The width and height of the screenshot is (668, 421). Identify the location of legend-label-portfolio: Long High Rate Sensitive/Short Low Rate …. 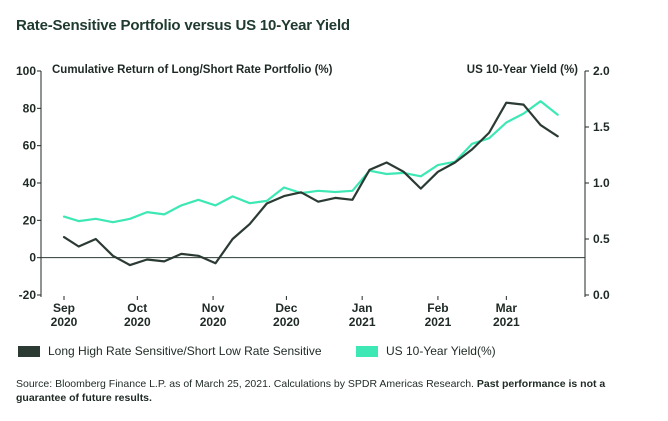
(185, 351).